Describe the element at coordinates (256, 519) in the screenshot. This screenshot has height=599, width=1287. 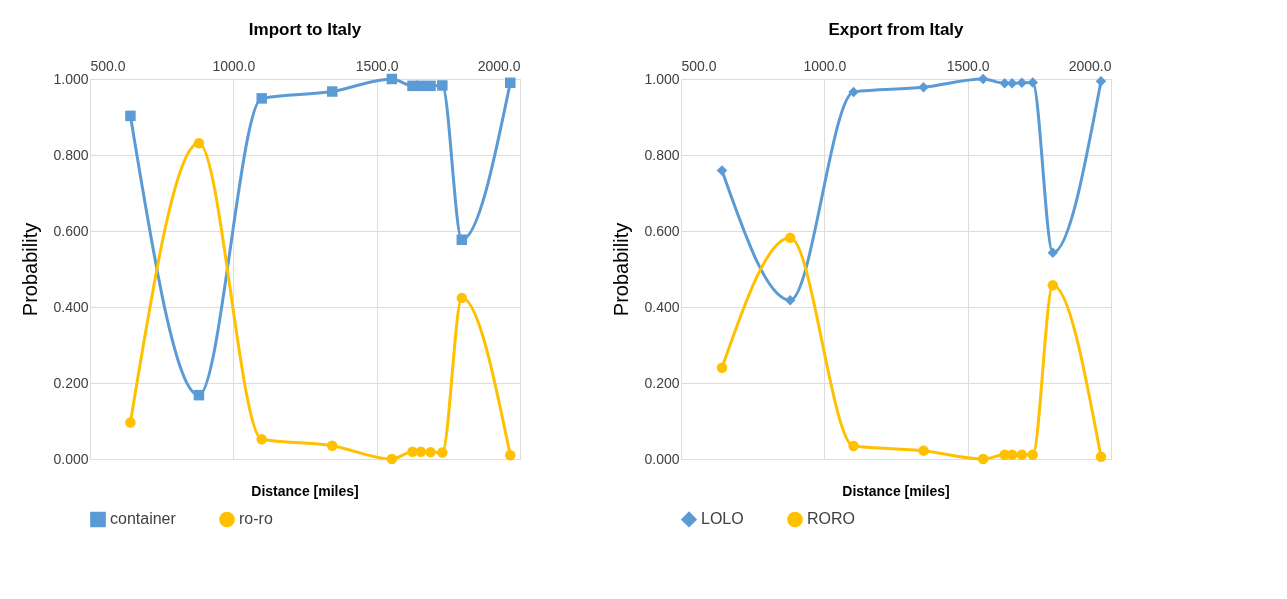
I see `legend-label: ro-ro` at that location.